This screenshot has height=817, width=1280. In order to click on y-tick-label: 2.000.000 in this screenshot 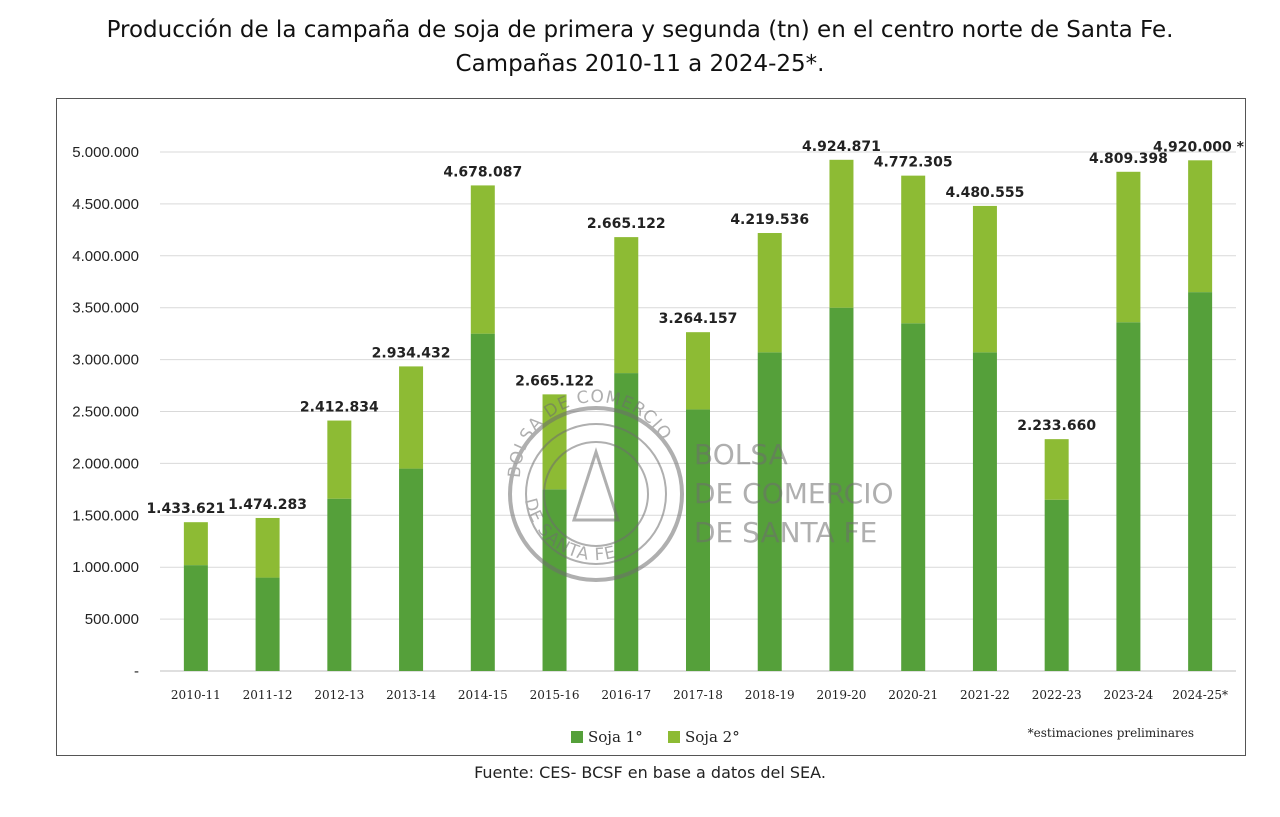, I will do `click(105, 463)`.